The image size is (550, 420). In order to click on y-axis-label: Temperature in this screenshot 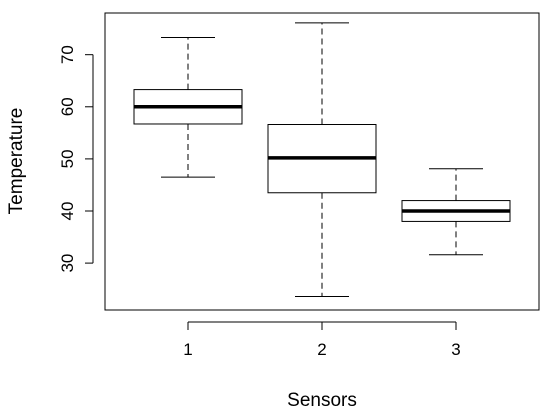, I will do `click(16, 161)`.